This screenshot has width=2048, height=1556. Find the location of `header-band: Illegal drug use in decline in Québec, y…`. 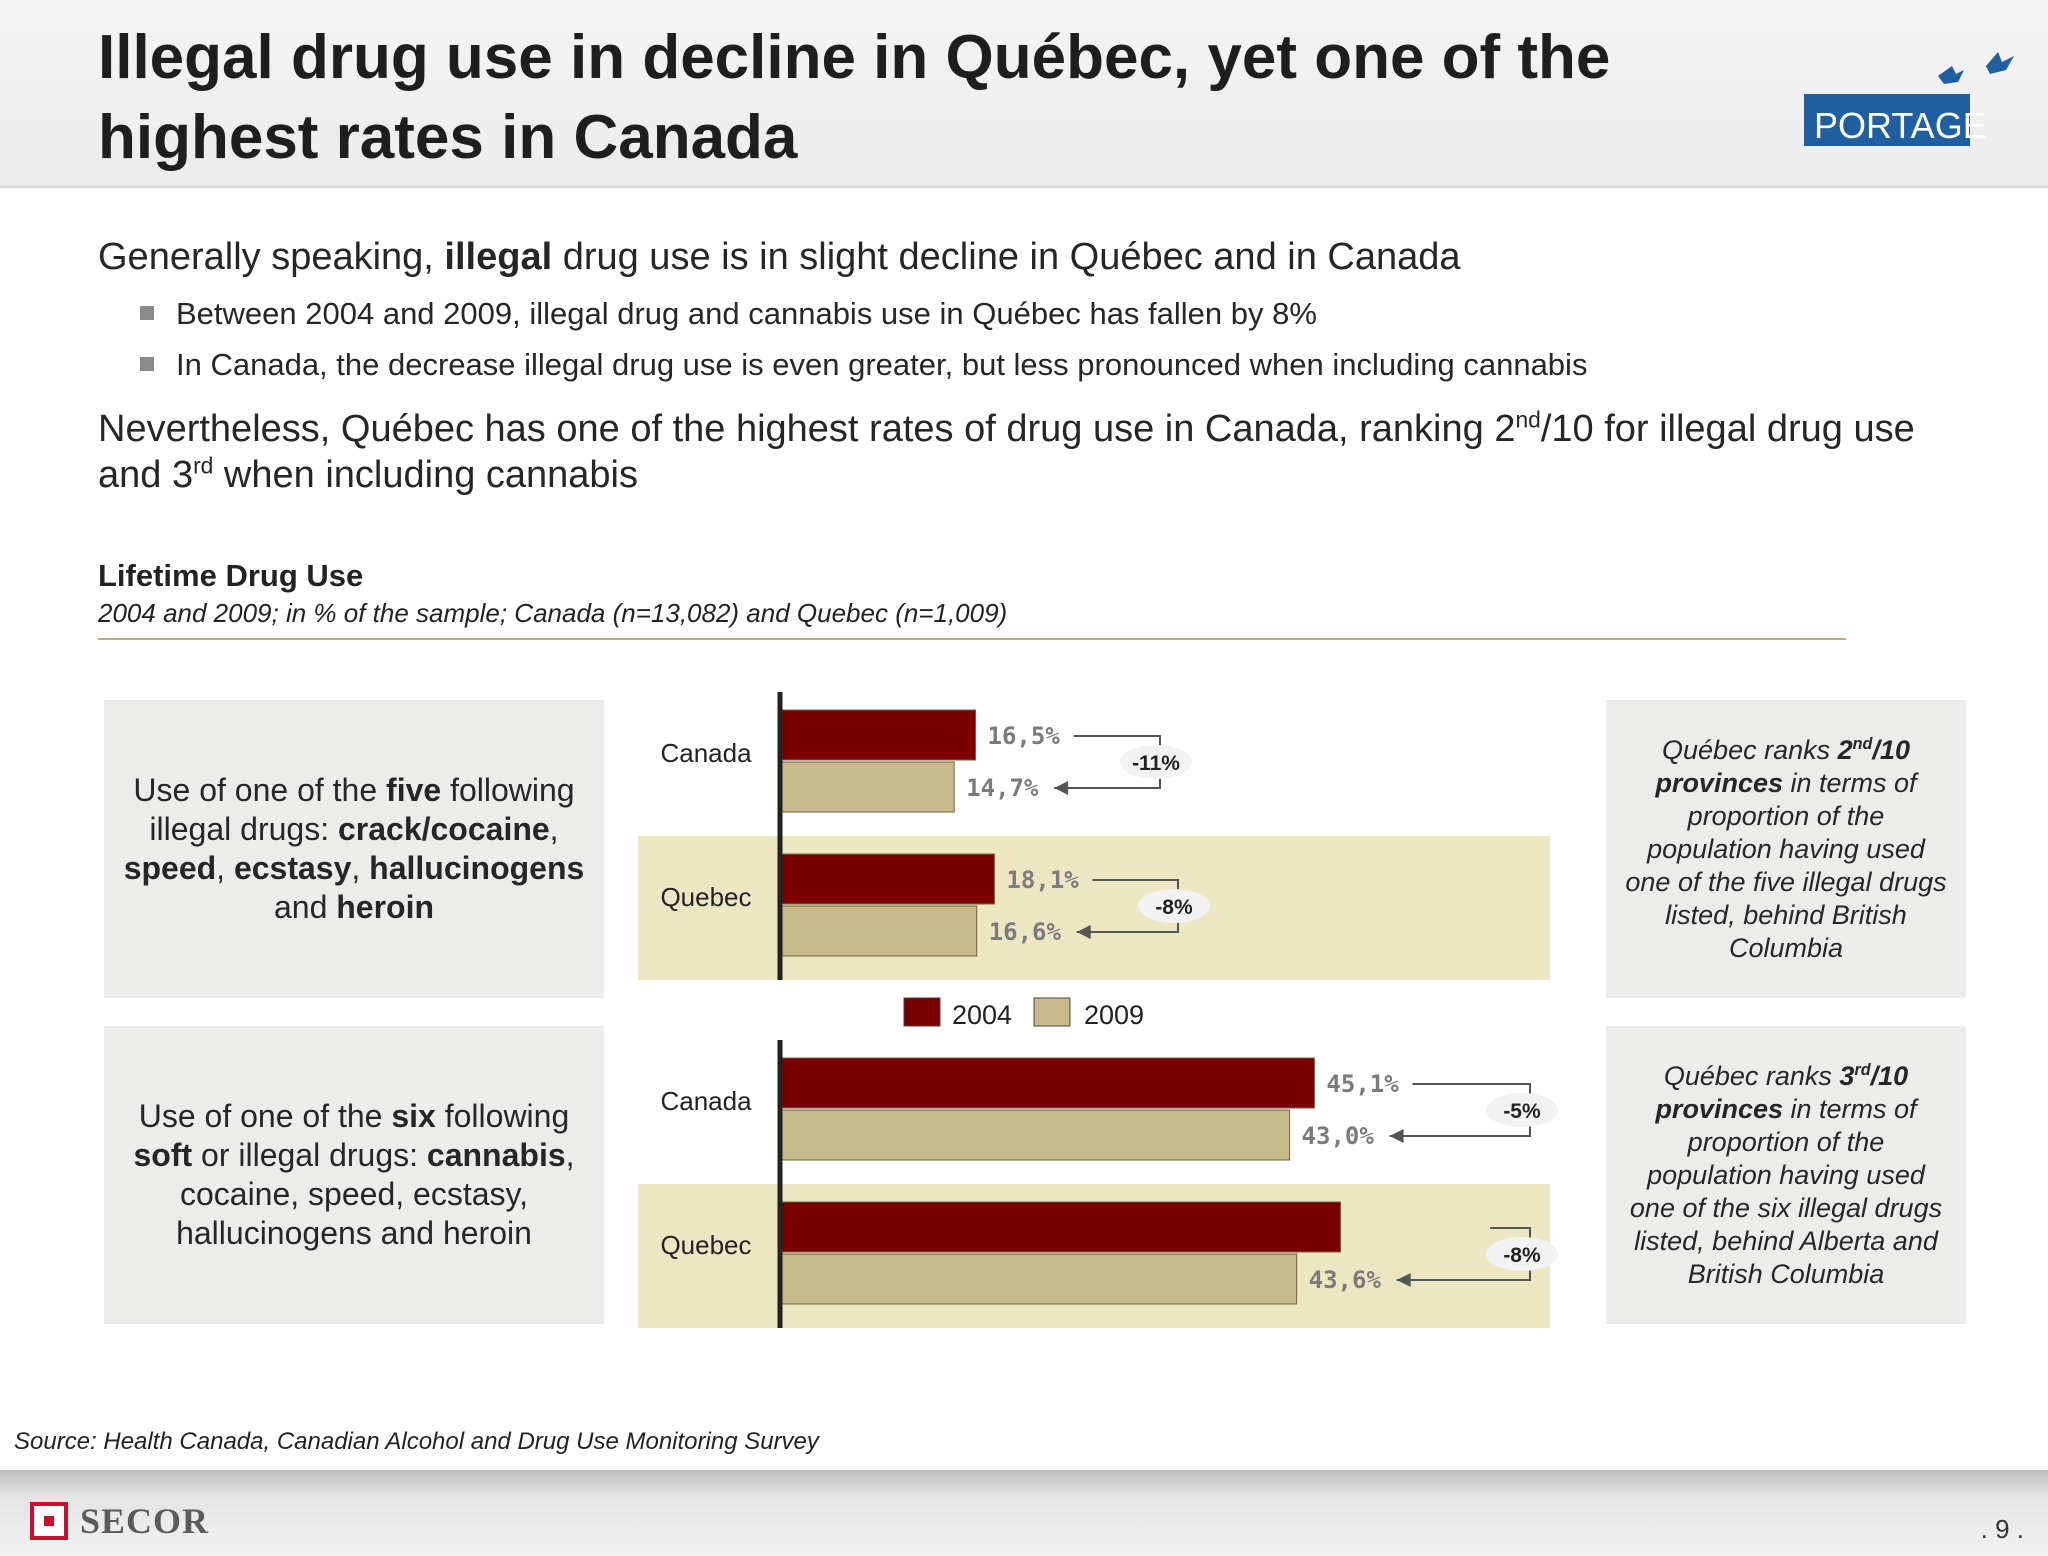

header-band: Illegal drug use in decline in Québec, y… is located at coordinates (1024, 94).